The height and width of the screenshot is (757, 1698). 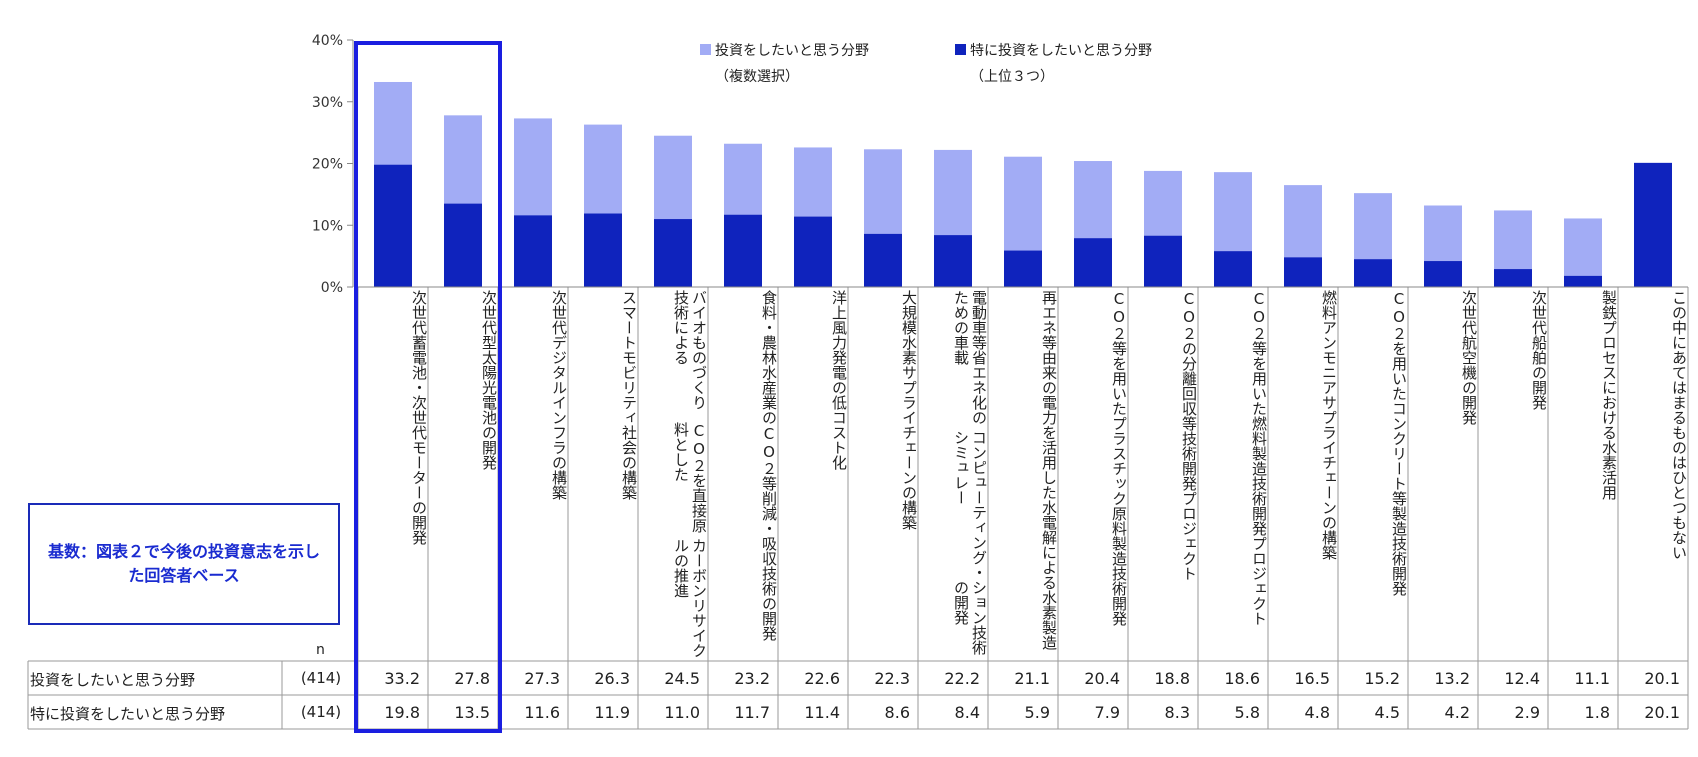 I want to click on table-cell: 26.3, so click(x=612, y=678).